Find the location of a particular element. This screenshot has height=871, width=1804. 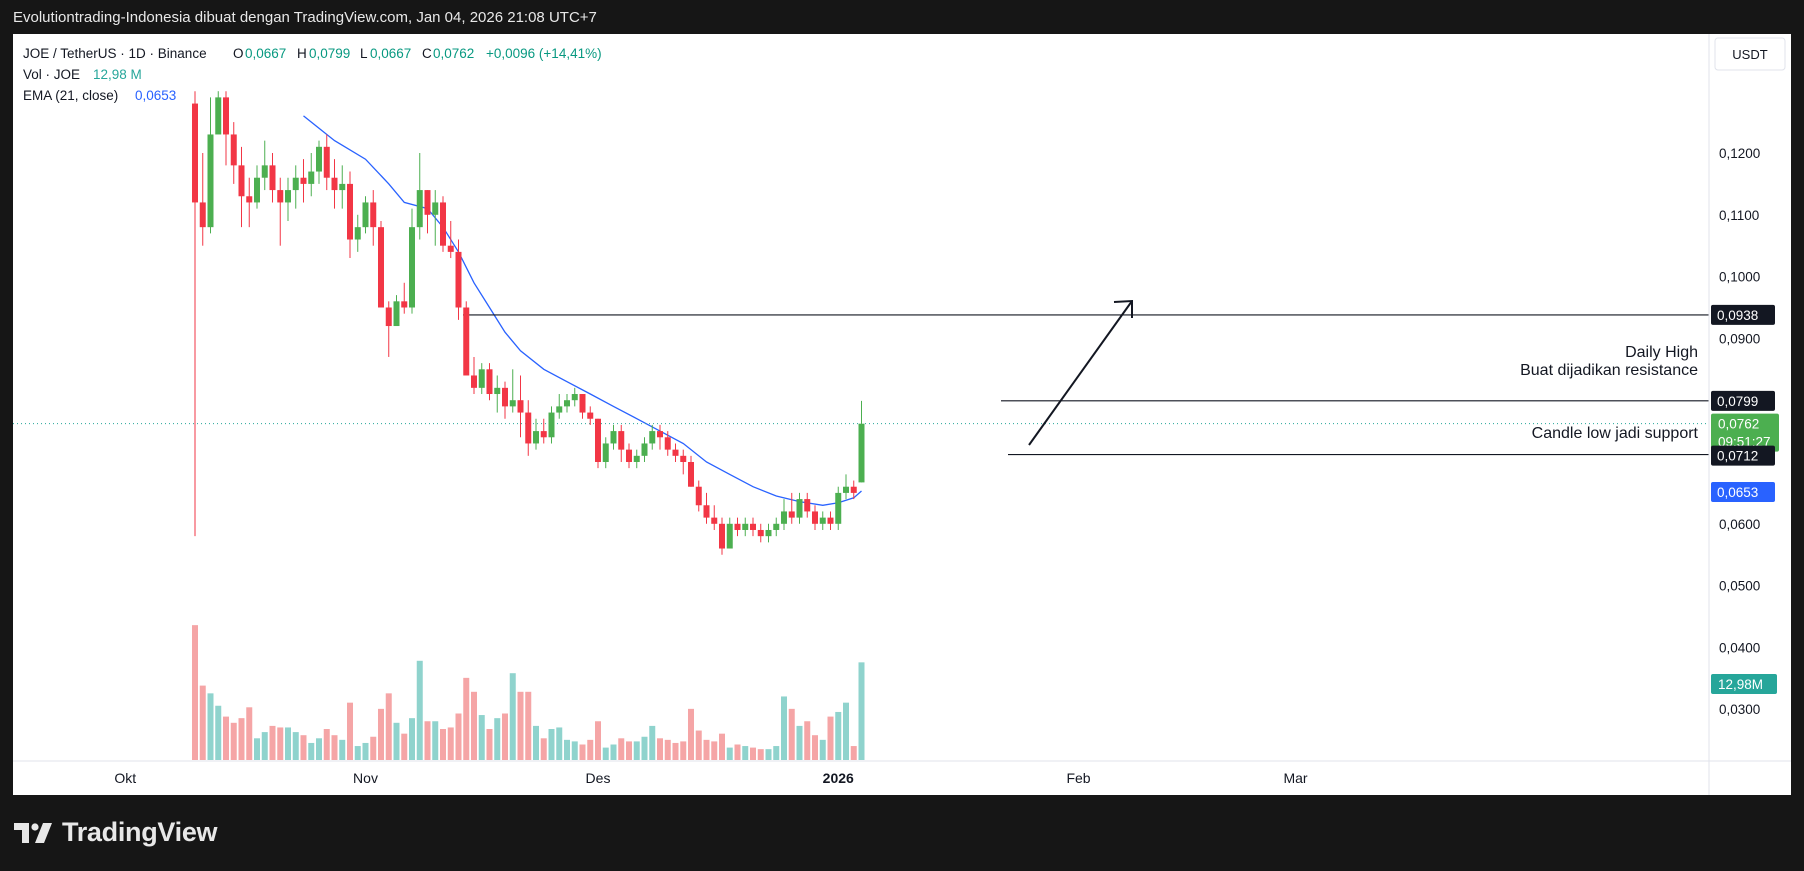

legend-o-label: O is located at coordinates (238, 53).